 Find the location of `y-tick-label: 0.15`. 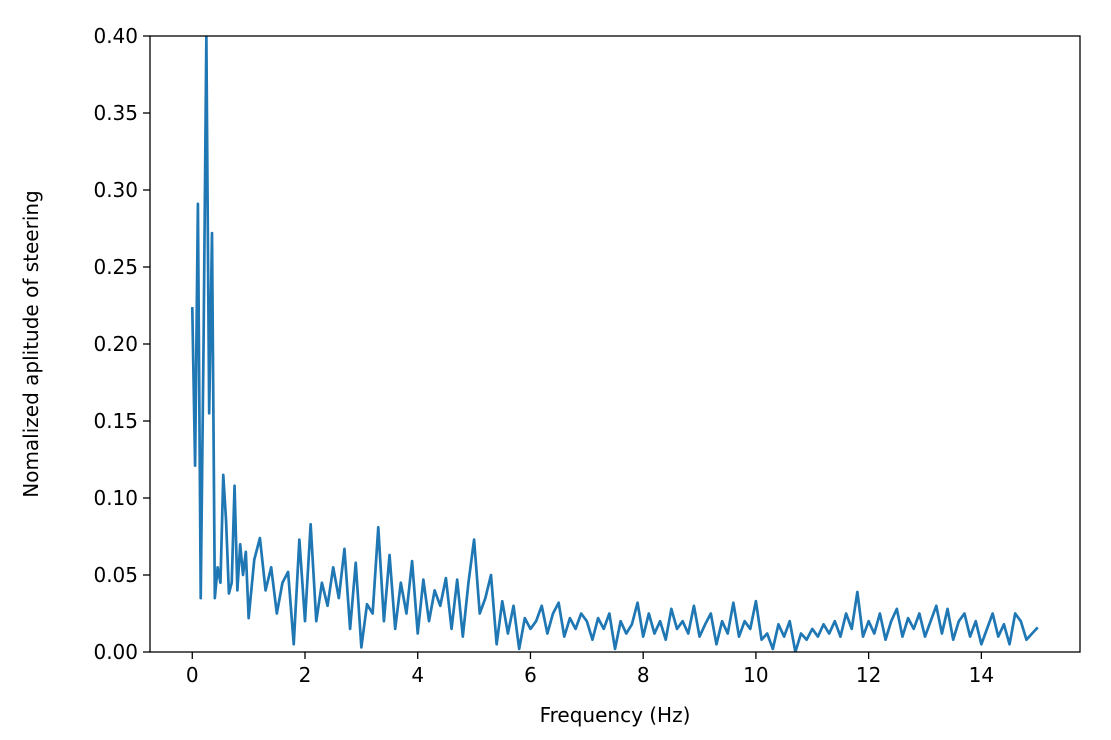

y-tick-label: 0.15 is located at coordinates (115, 421).